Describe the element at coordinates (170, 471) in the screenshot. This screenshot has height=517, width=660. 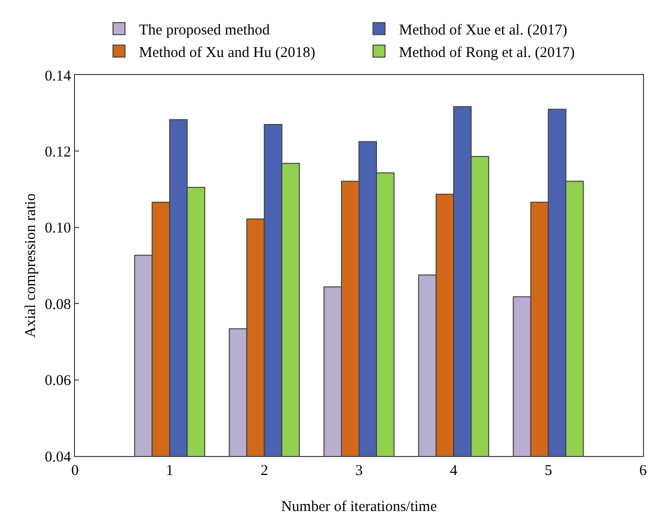
I see `x-tick-label: 1` at that location.